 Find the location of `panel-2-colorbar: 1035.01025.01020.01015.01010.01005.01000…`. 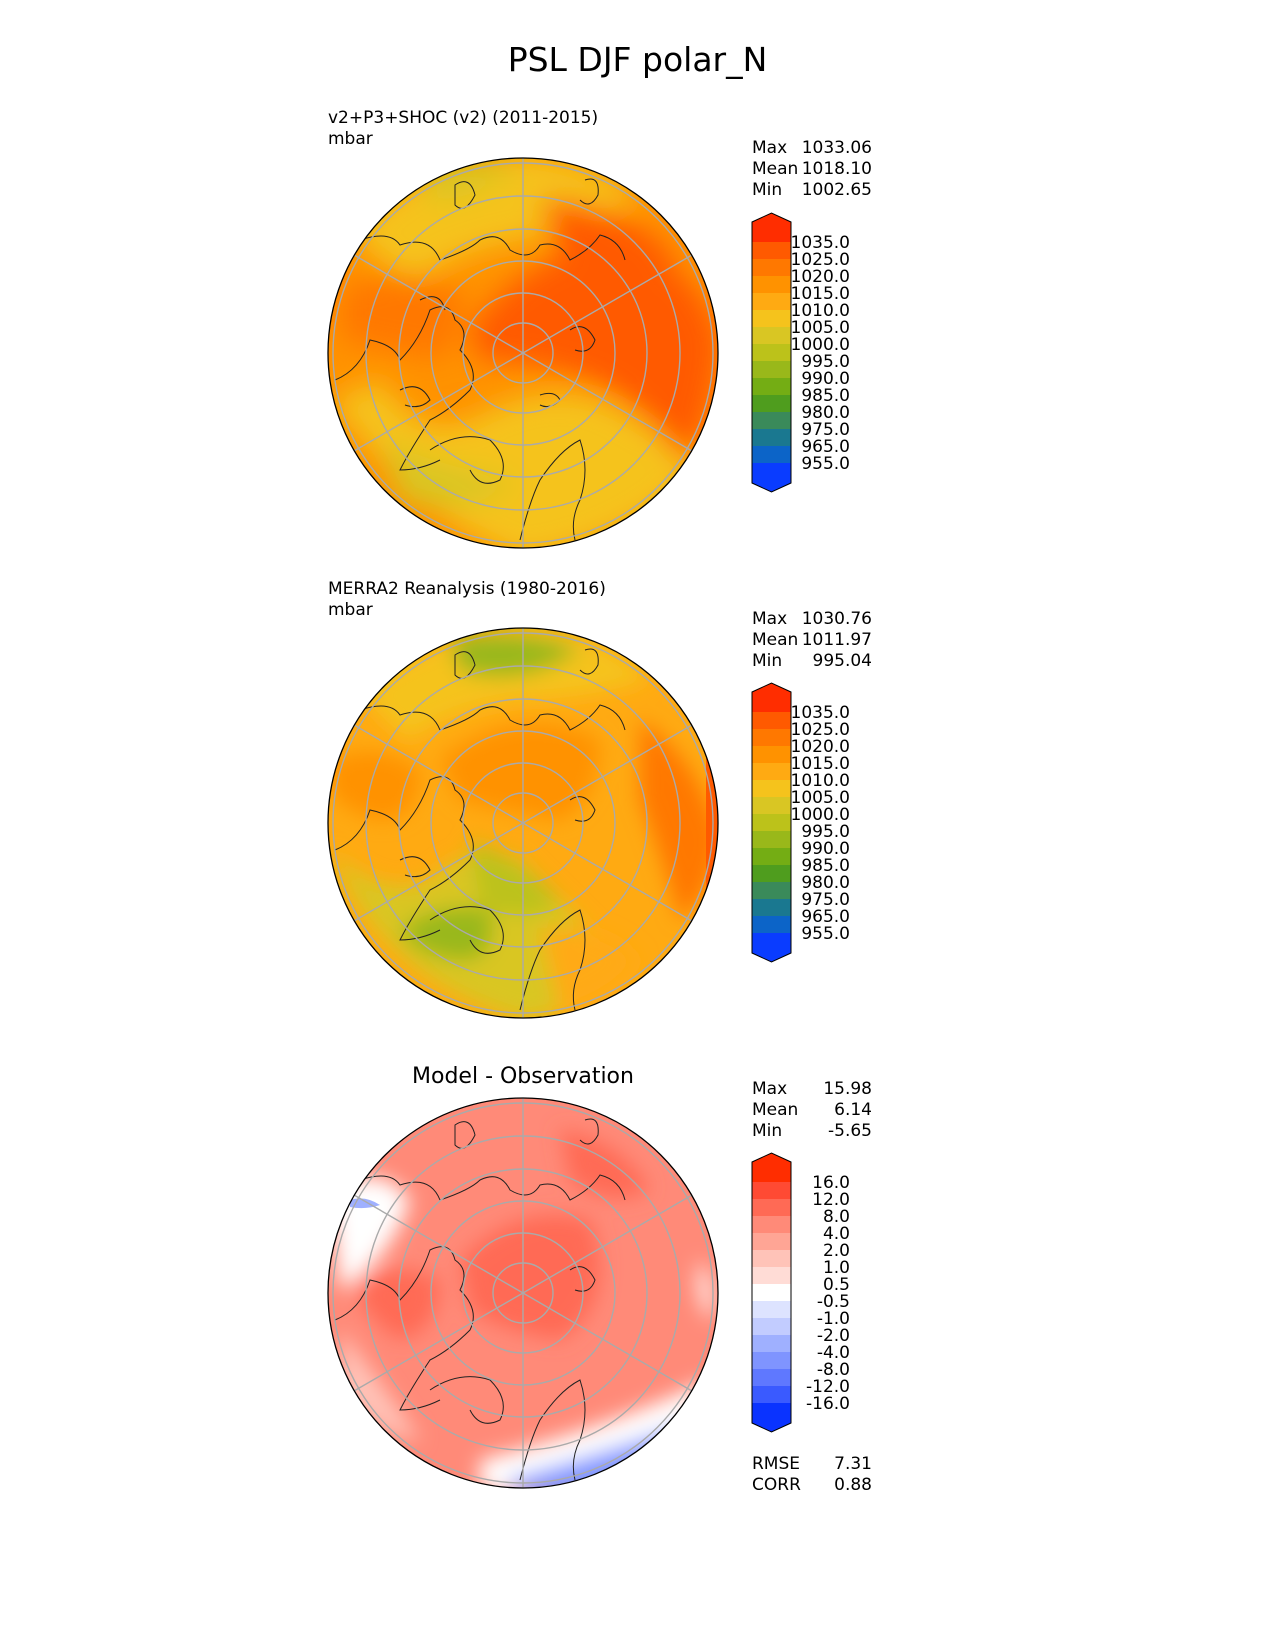

panel-2-colorbar: 1035.01025.01020.01015.01010.01005.01000… is located at coordinates (800, 822).